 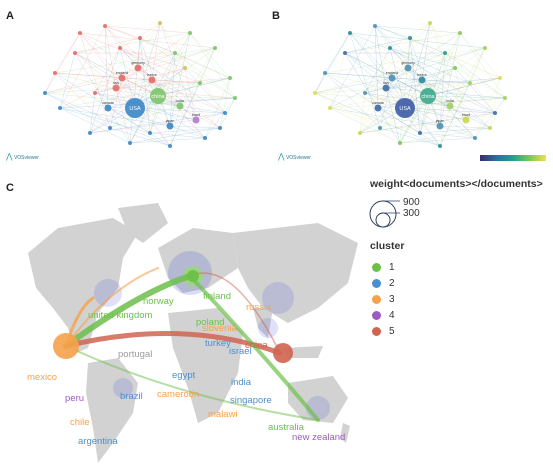 What do you see at coordinates (408, 63) in the screenshot?
I see `network-node-label: germany` at bounding box center [408, 63].